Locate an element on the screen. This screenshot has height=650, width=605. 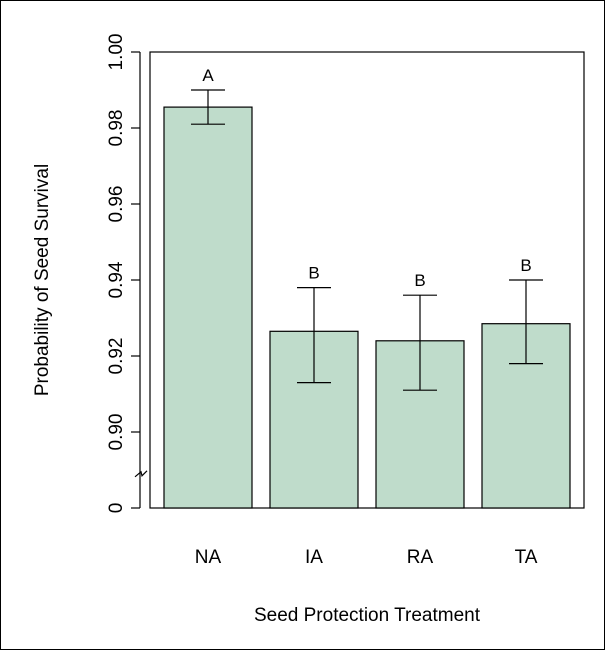
y-tick-label: 0.96 is located at coordinates (116, 204).